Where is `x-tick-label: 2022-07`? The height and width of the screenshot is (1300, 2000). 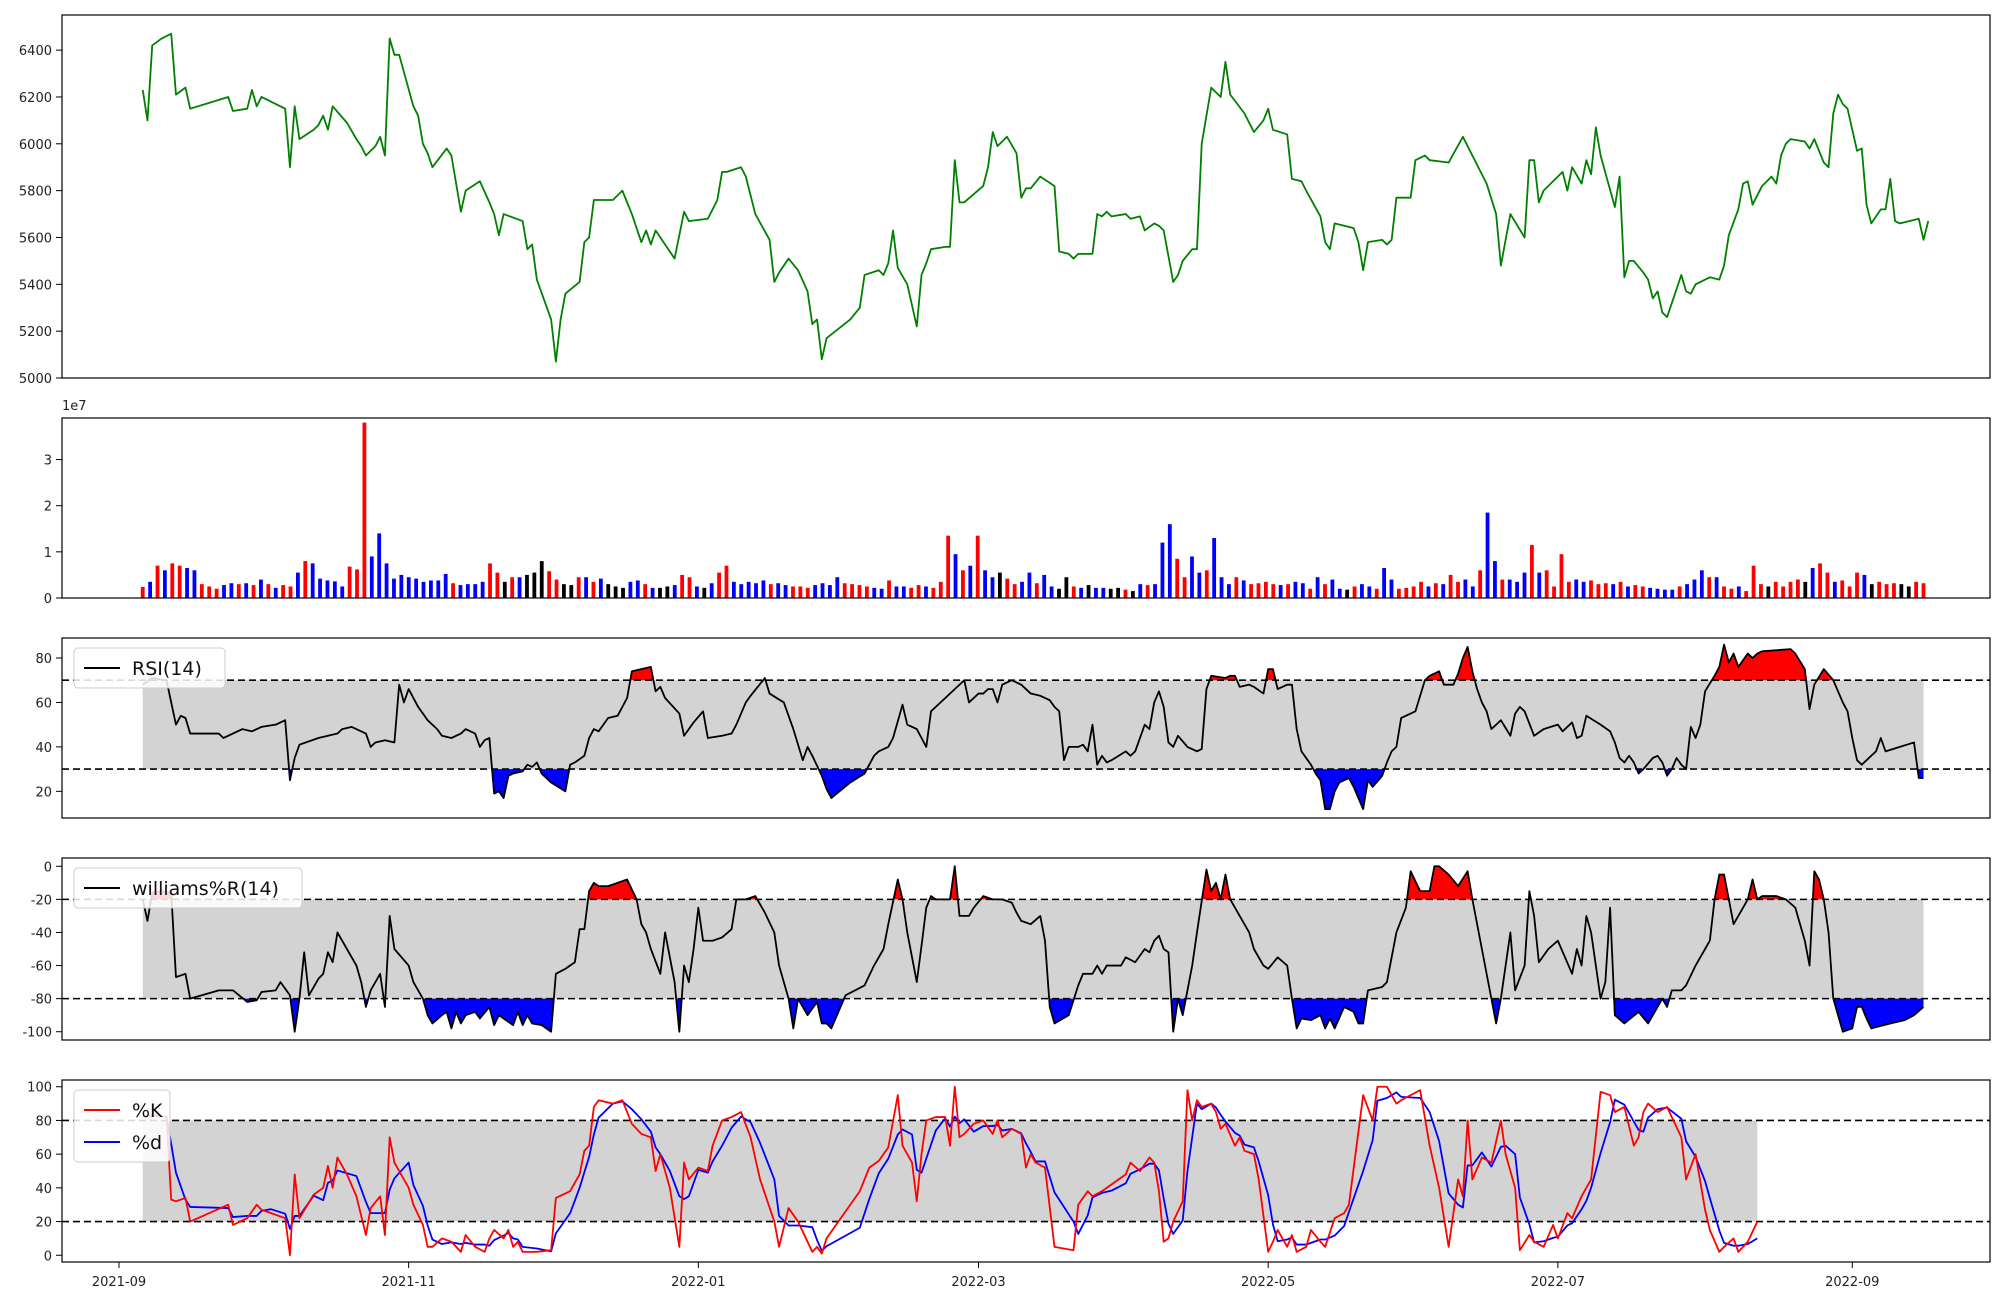 x-tick-label: 2022-07 is located at coordinates (1558, 1282).